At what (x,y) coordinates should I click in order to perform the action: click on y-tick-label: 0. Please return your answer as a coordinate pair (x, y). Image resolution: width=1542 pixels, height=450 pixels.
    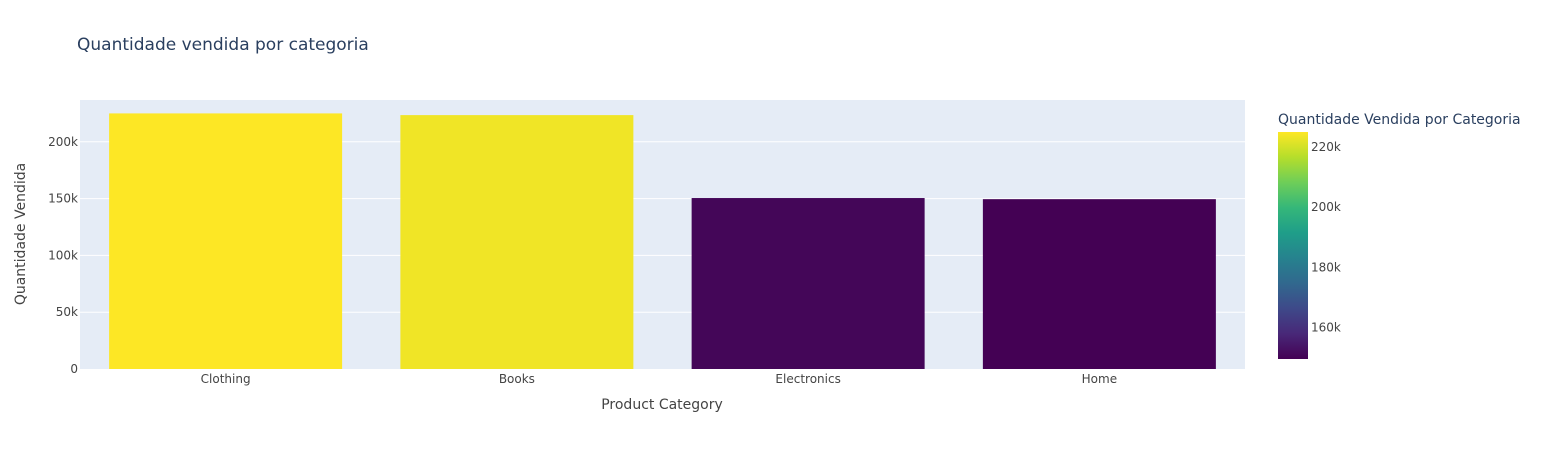
    Looking at the image, I should click on (74, 369).